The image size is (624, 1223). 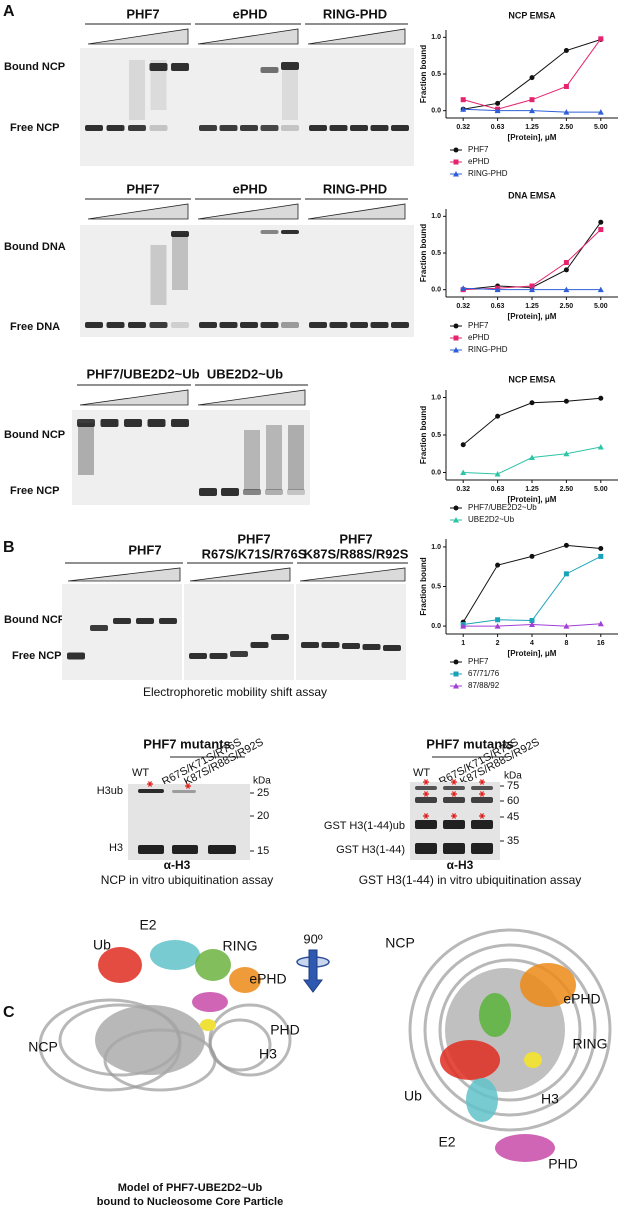 I want to click on gel-header: UBE2D2~Ub, so click(x=245, y=373).